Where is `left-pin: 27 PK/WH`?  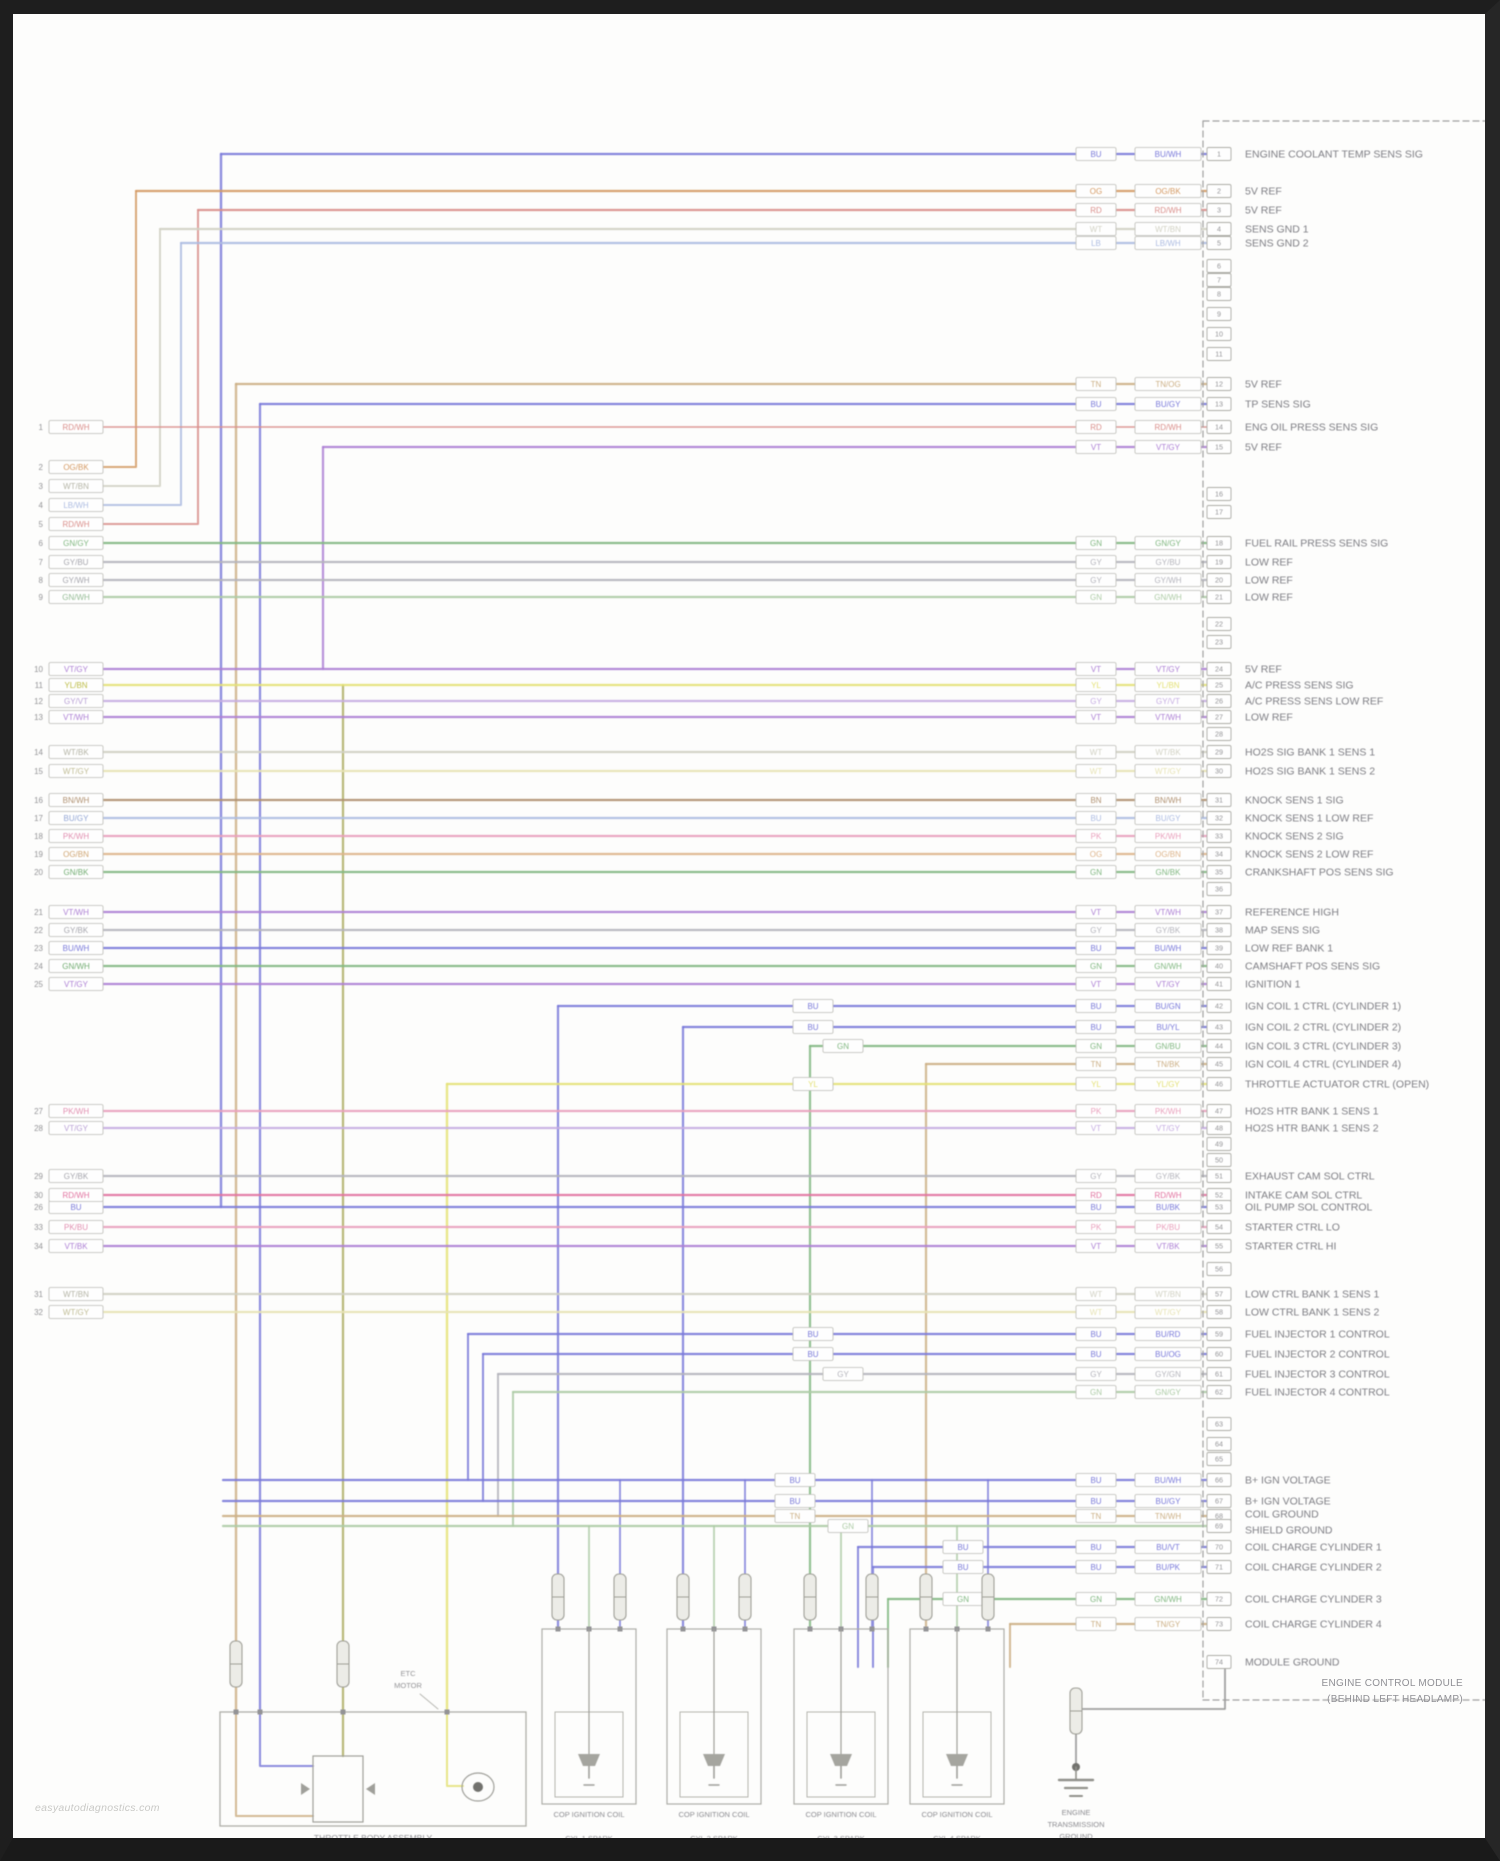 left-pin: 27 PK/WH is located at coordinates (69, 1111).